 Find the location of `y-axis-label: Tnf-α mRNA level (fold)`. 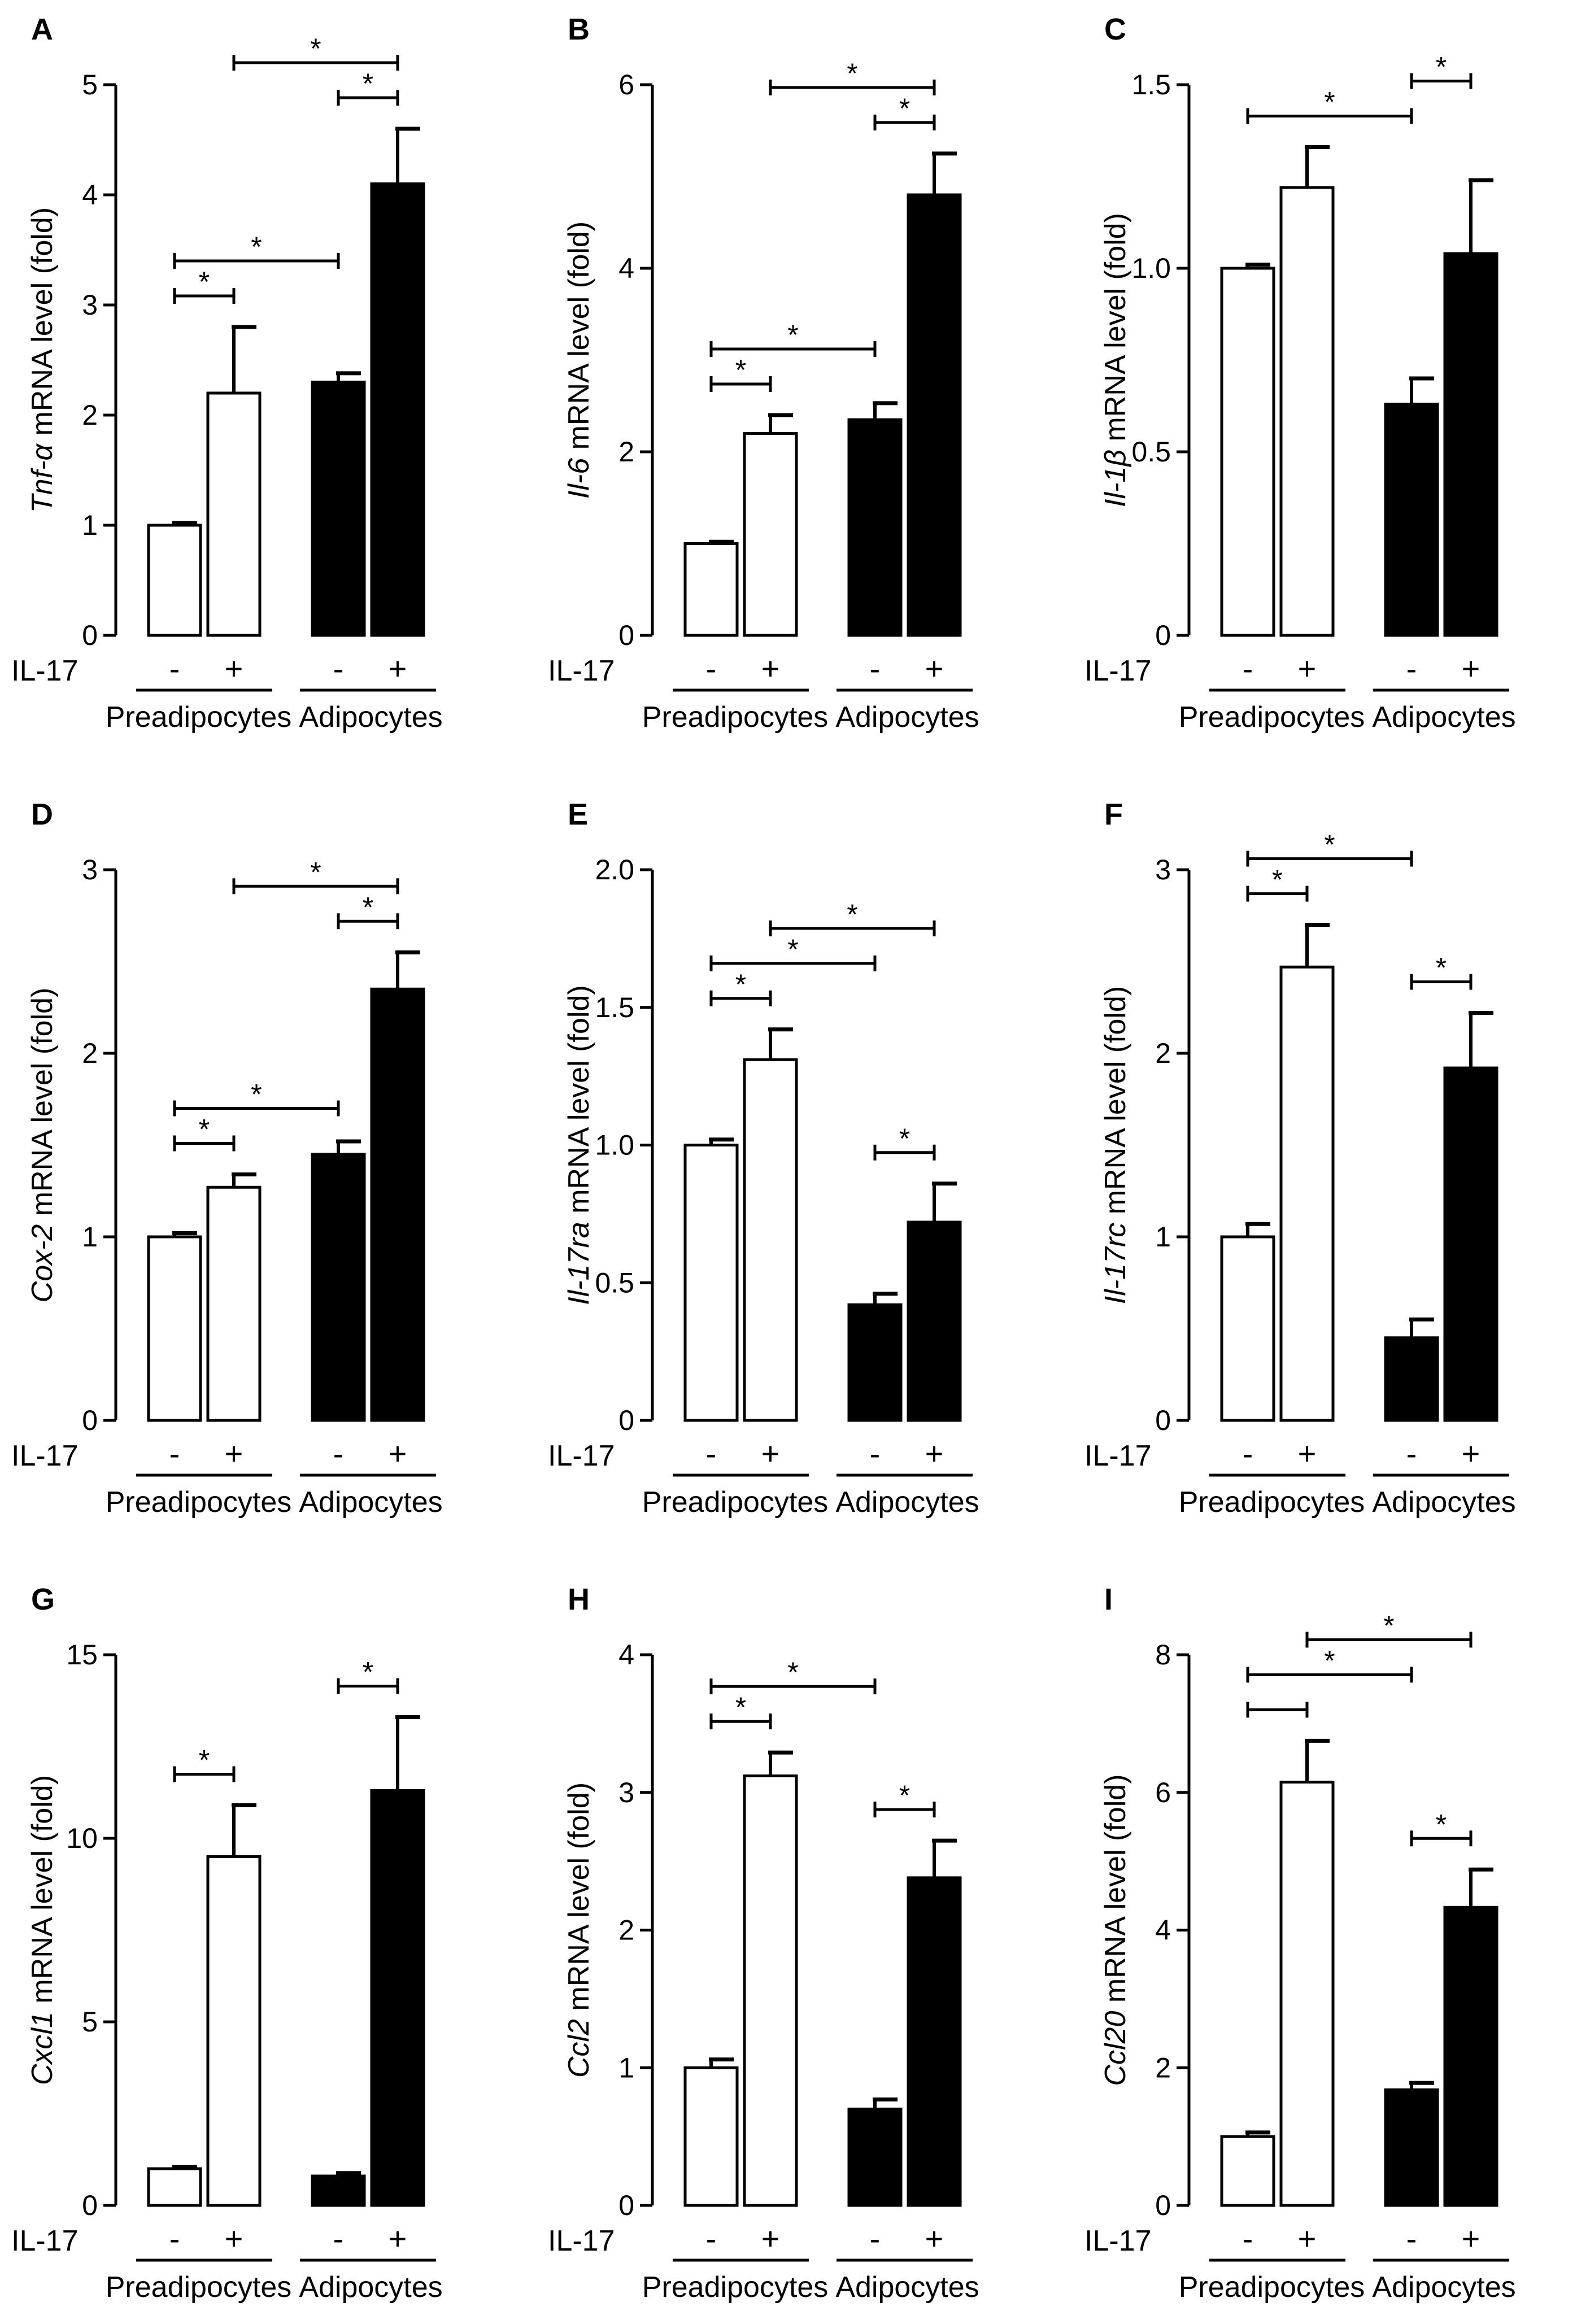

y-axis-label: Tnf-α mRNA level (fold) is located at coordinates (42, 360).